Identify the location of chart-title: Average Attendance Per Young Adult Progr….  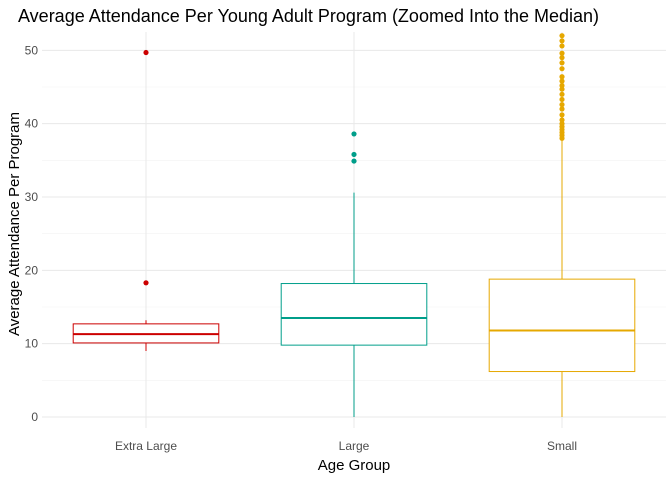
(308, 16).